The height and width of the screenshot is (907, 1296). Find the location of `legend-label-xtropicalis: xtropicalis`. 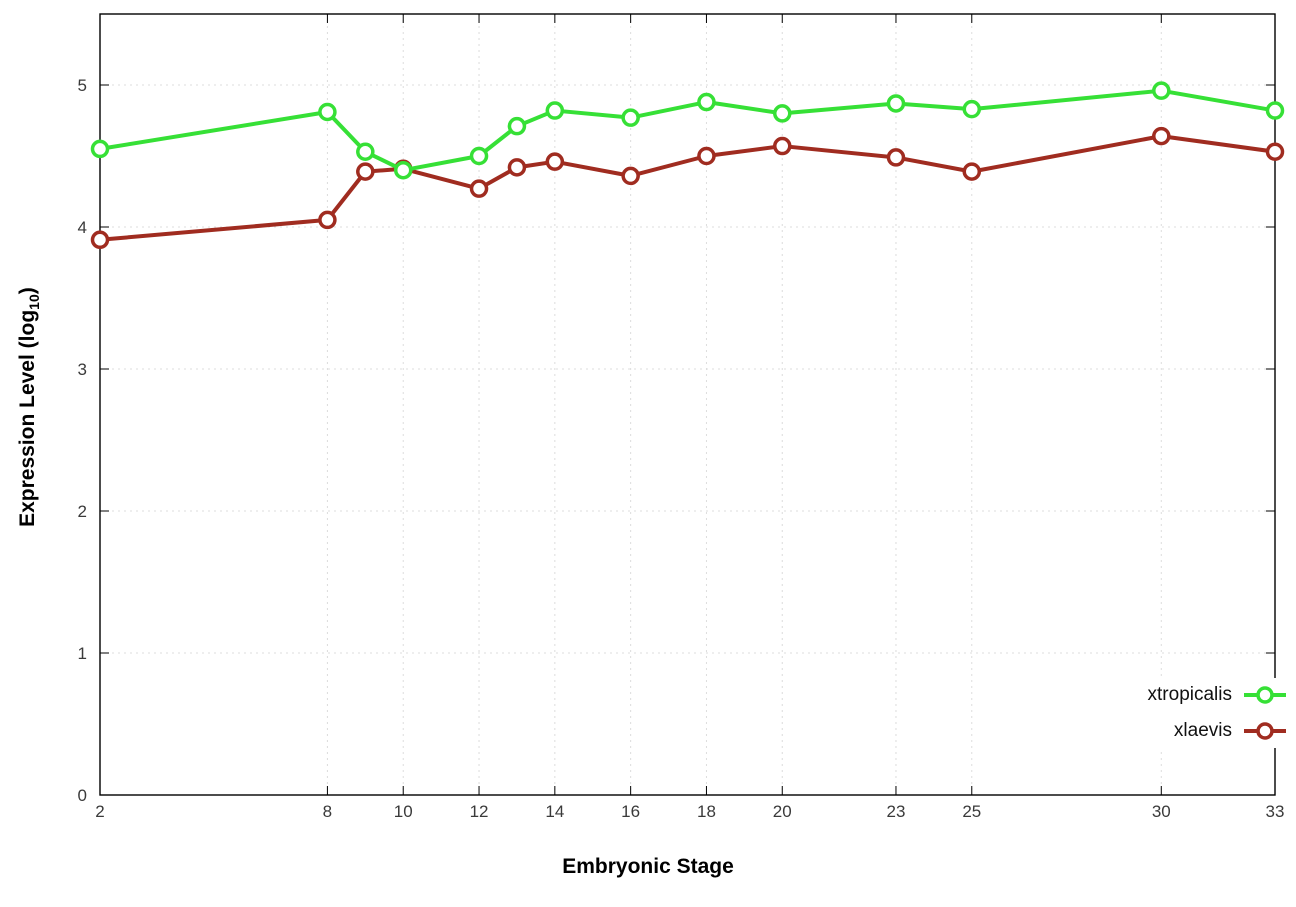

legend-label-xtropicalis: xtropicalis is located at coordinates (1189, 694).